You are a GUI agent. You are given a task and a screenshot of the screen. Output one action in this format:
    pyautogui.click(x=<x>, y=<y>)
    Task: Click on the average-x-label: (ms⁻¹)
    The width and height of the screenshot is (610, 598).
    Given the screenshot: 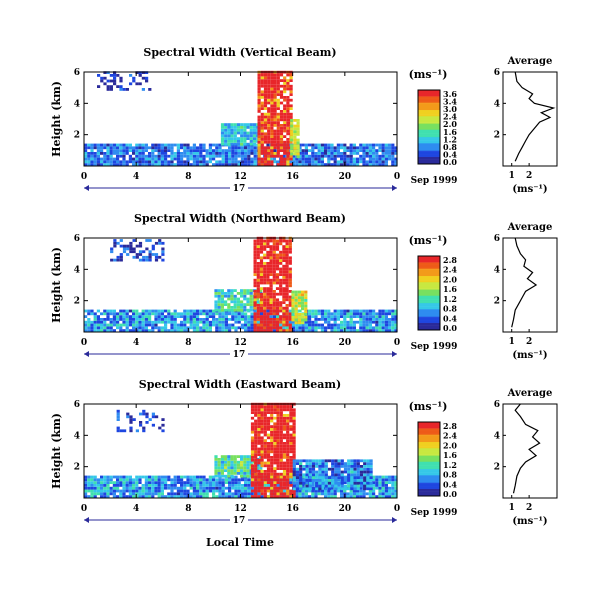 What is the action you would take?
    pyautogui.click(x=529, y=355)
    